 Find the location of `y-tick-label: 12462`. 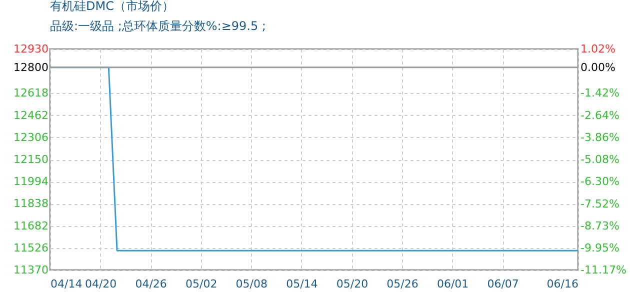

y-tick-label: 12462 is located at coordinates (31, 115).